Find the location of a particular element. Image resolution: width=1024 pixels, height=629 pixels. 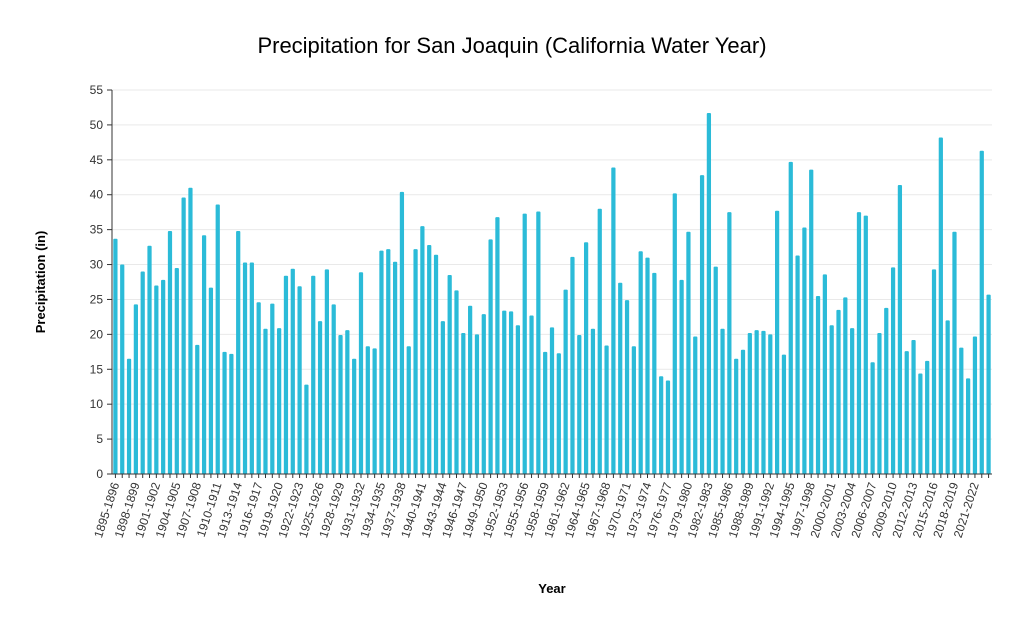

y-tick-label: 5 is located at coordinates (99, 439).